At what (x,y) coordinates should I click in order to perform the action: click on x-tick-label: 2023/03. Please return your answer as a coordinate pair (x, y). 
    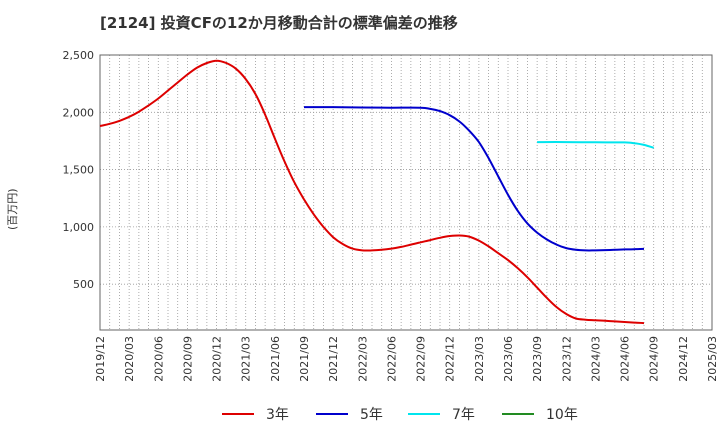
    Looking at the image, I should click on (479, 359).